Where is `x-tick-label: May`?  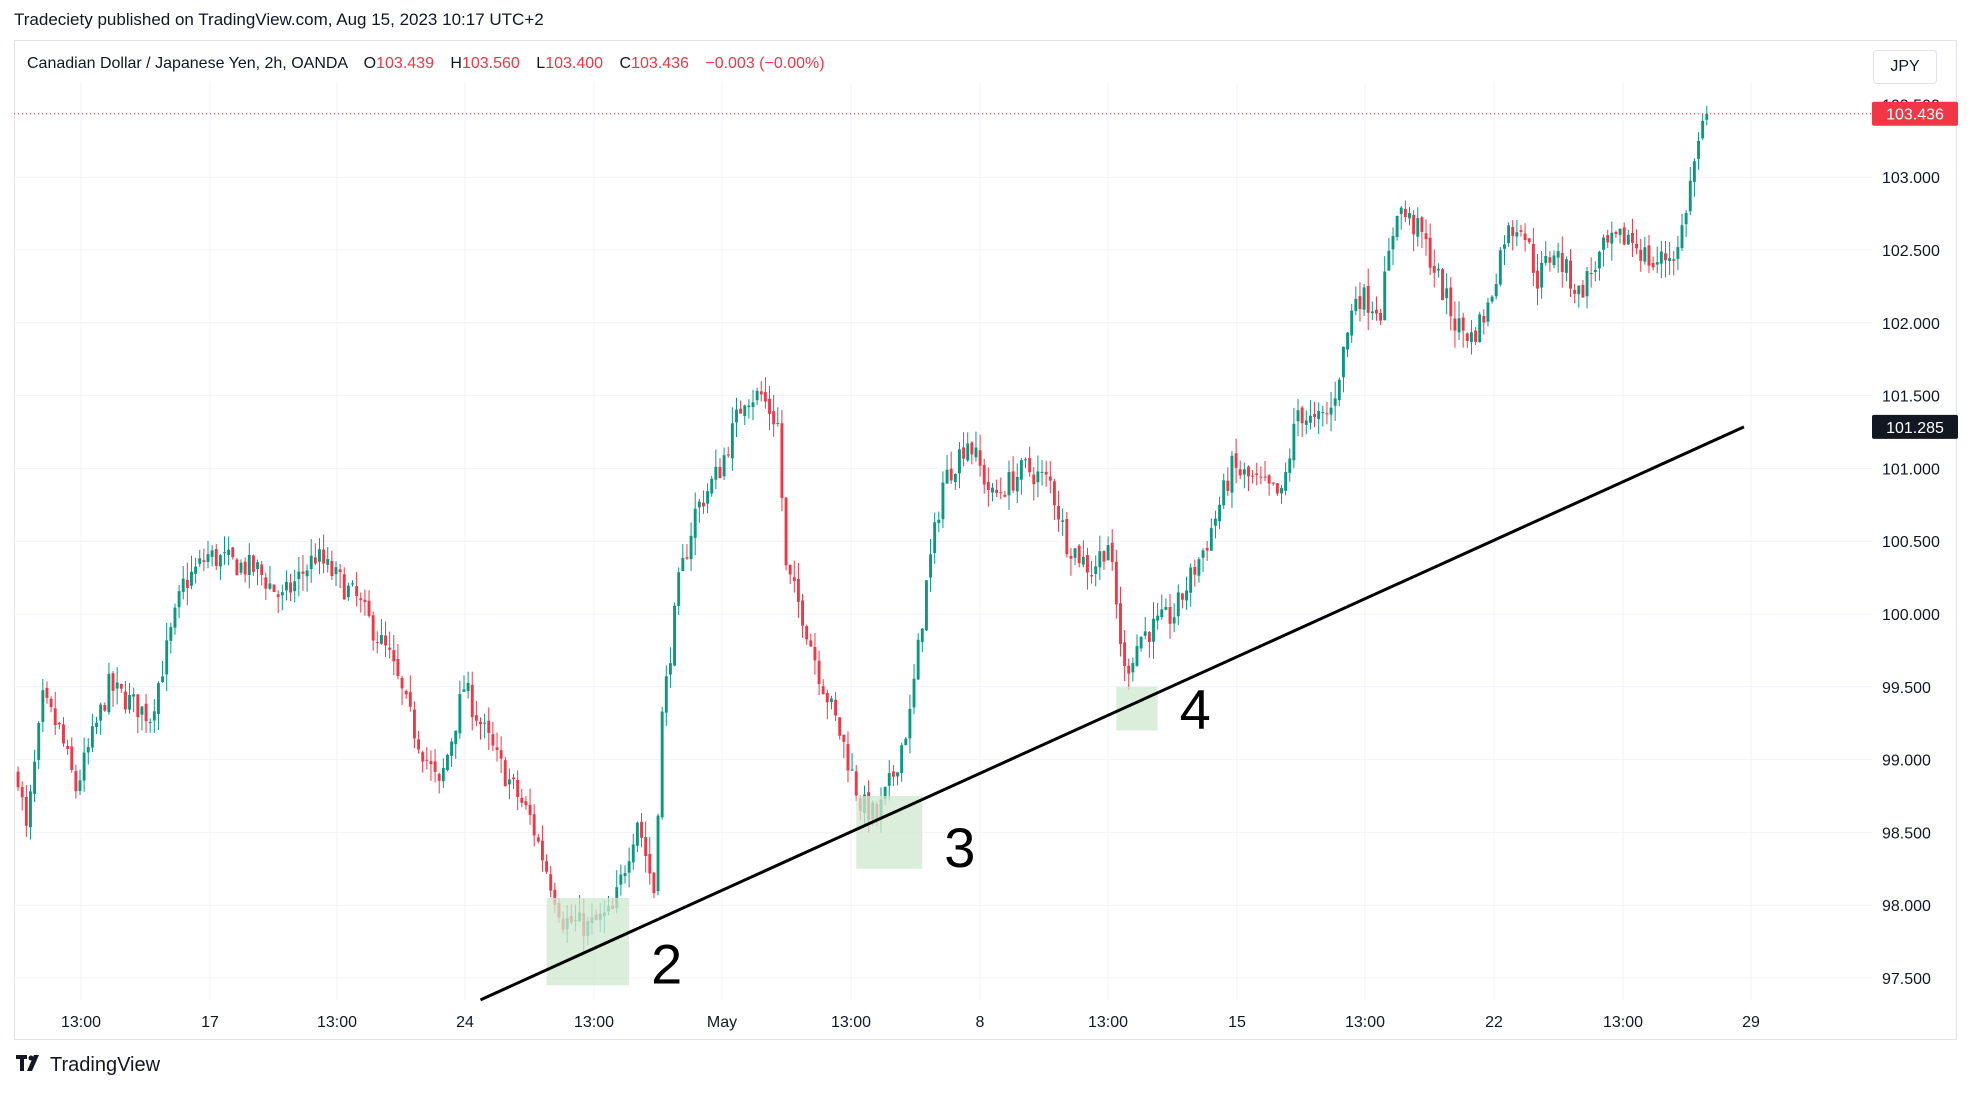
x-tick-label: May is located at coordinates (722, 1022).